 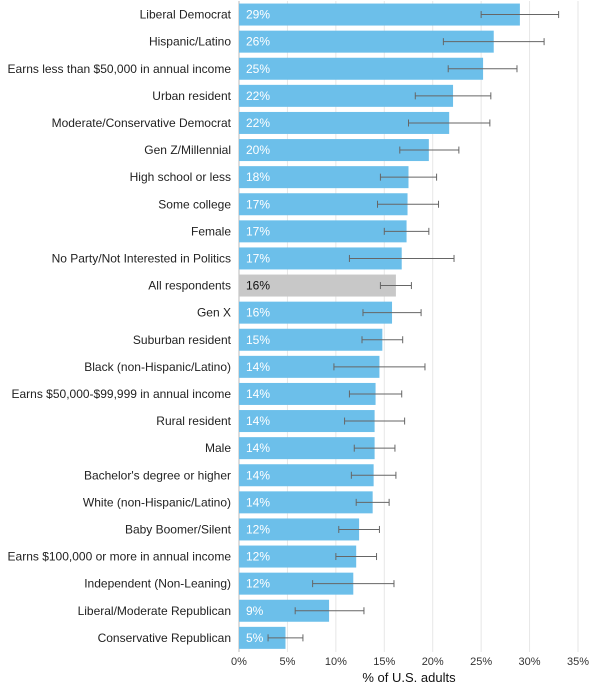 I want to click on category-label: Urban resident, so click(x=191, y=96).